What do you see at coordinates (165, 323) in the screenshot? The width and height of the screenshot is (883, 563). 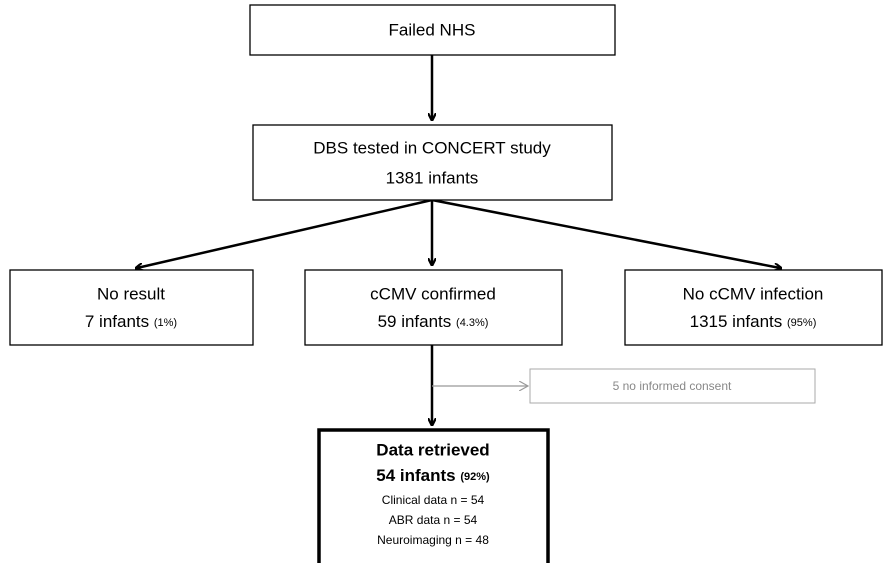 I see `node-percent: (1%)` at bounding box center [165, 323].